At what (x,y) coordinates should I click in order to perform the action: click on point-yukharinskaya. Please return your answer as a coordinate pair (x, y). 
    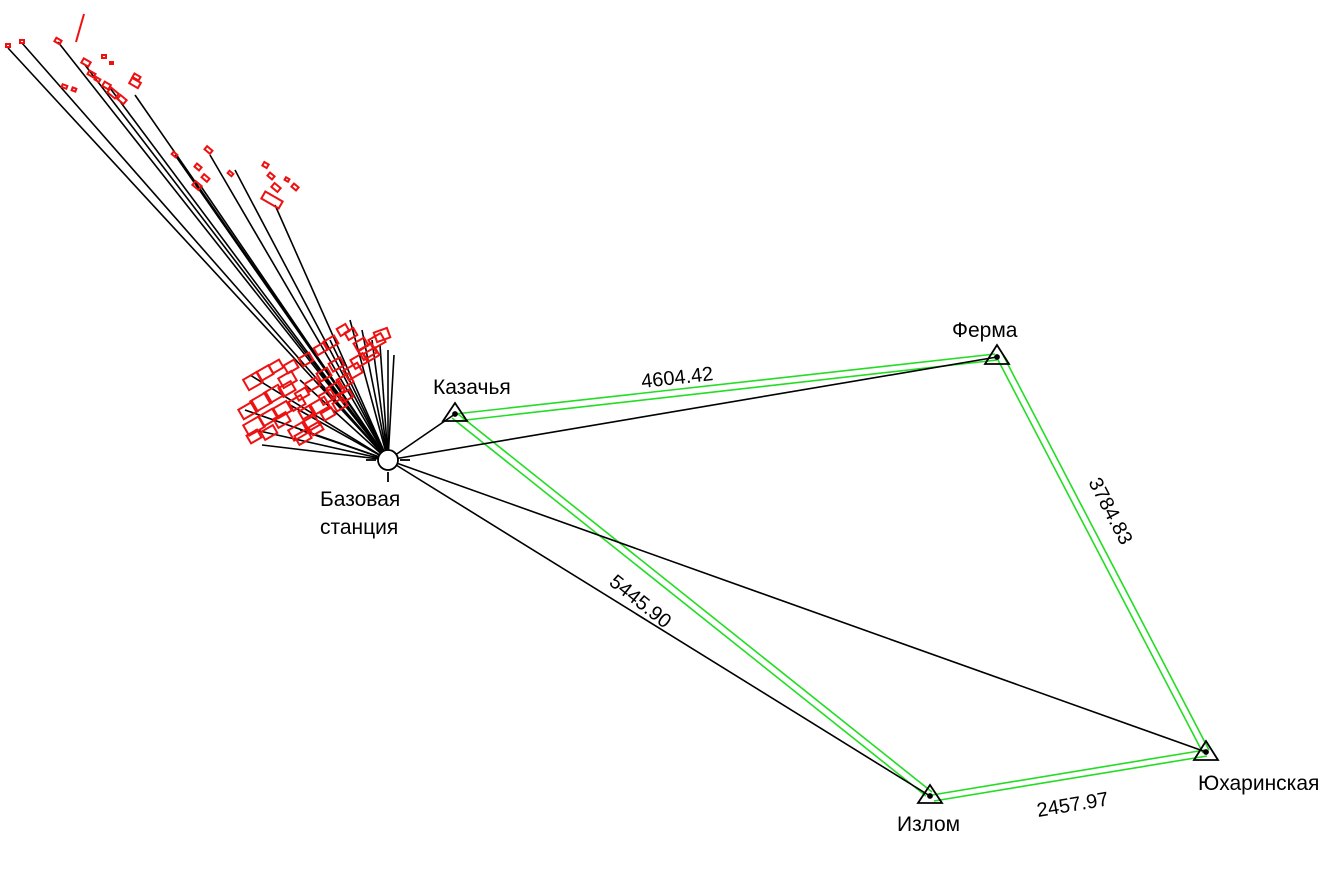
    Looking at the image, I should click on (1206, 750).